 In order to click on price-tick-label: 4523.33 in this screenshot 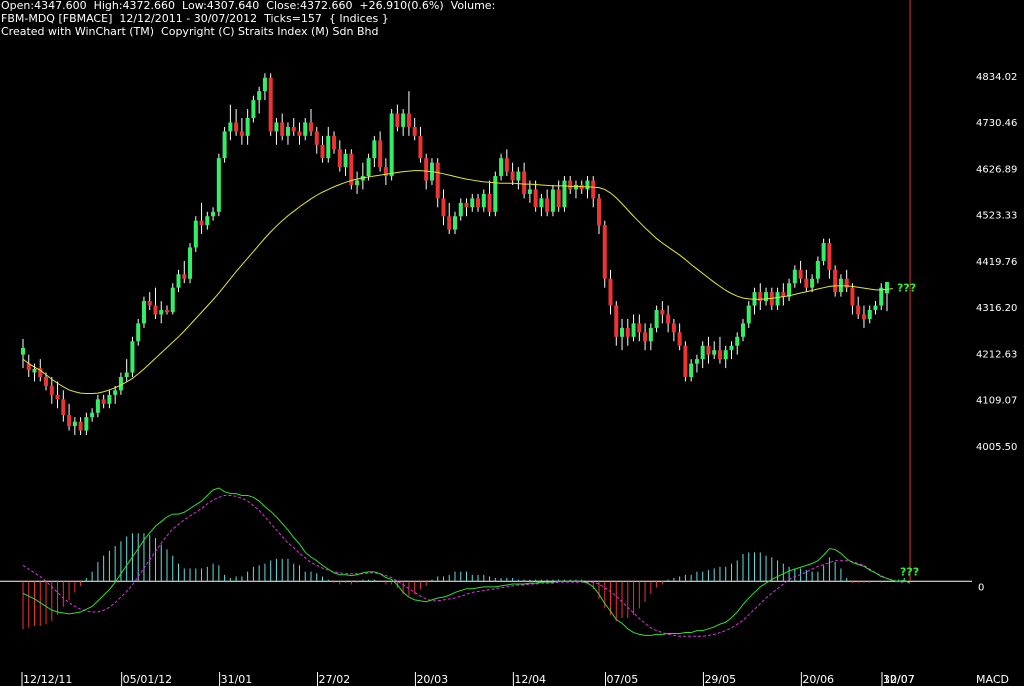, I will do `click(996, 216)`.